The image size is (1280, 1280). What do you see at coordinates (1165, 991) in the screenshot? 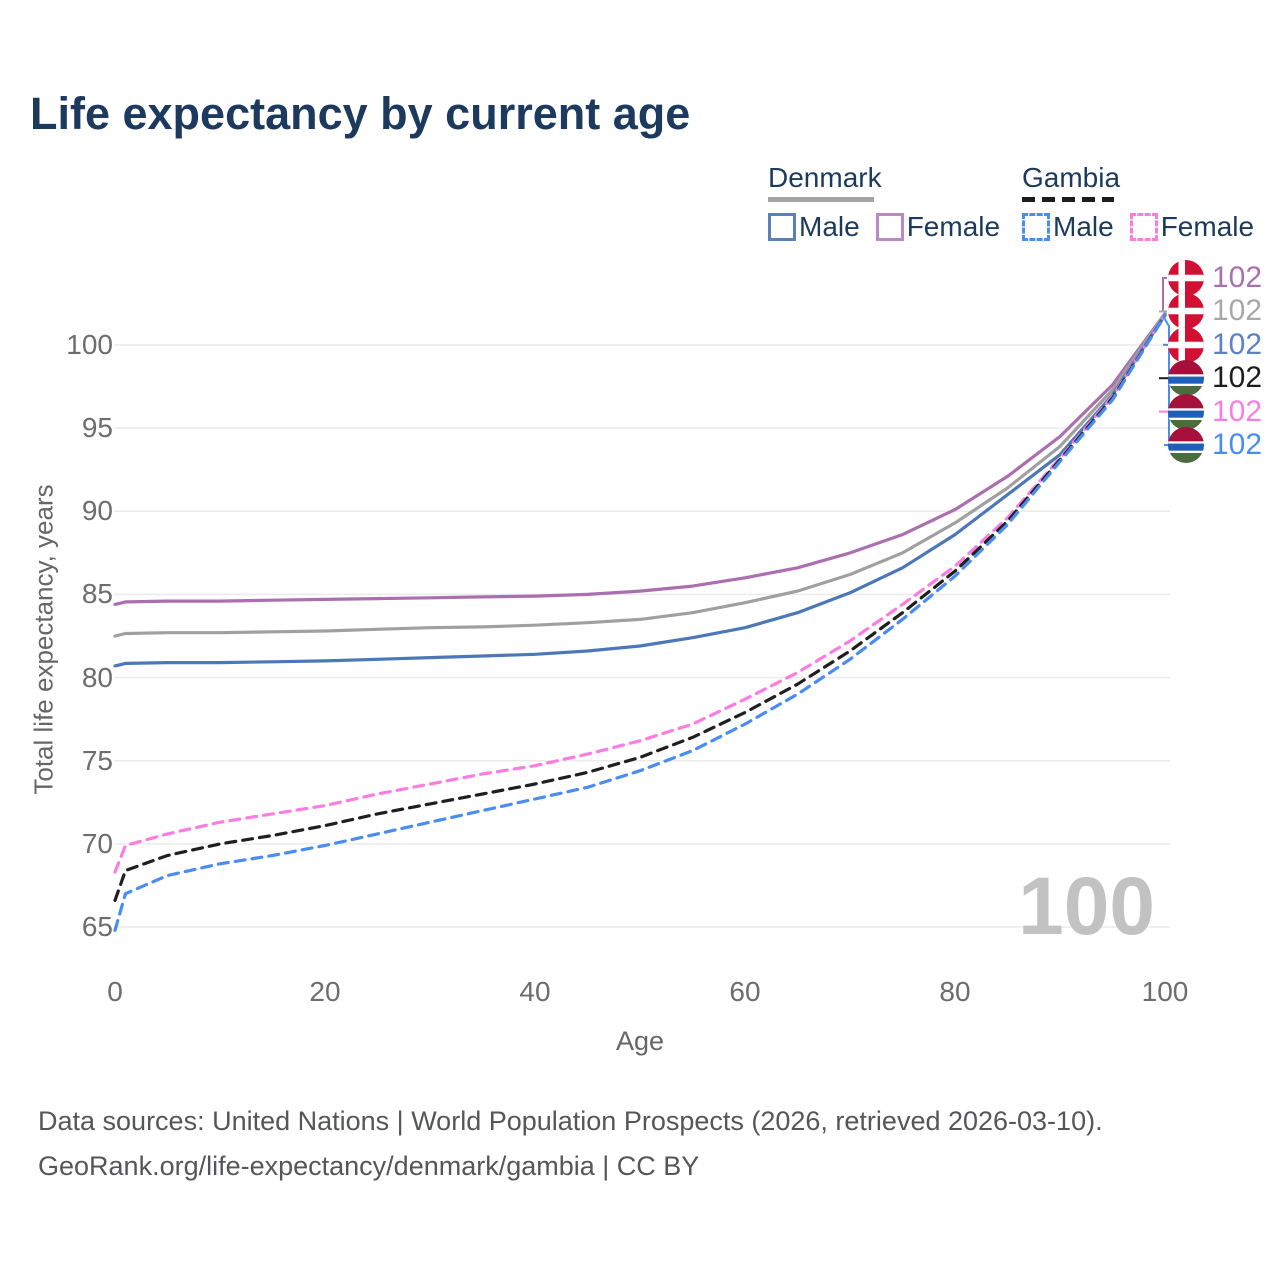
I see `x-tick-label: 100` at bounding box center [1165, 991].